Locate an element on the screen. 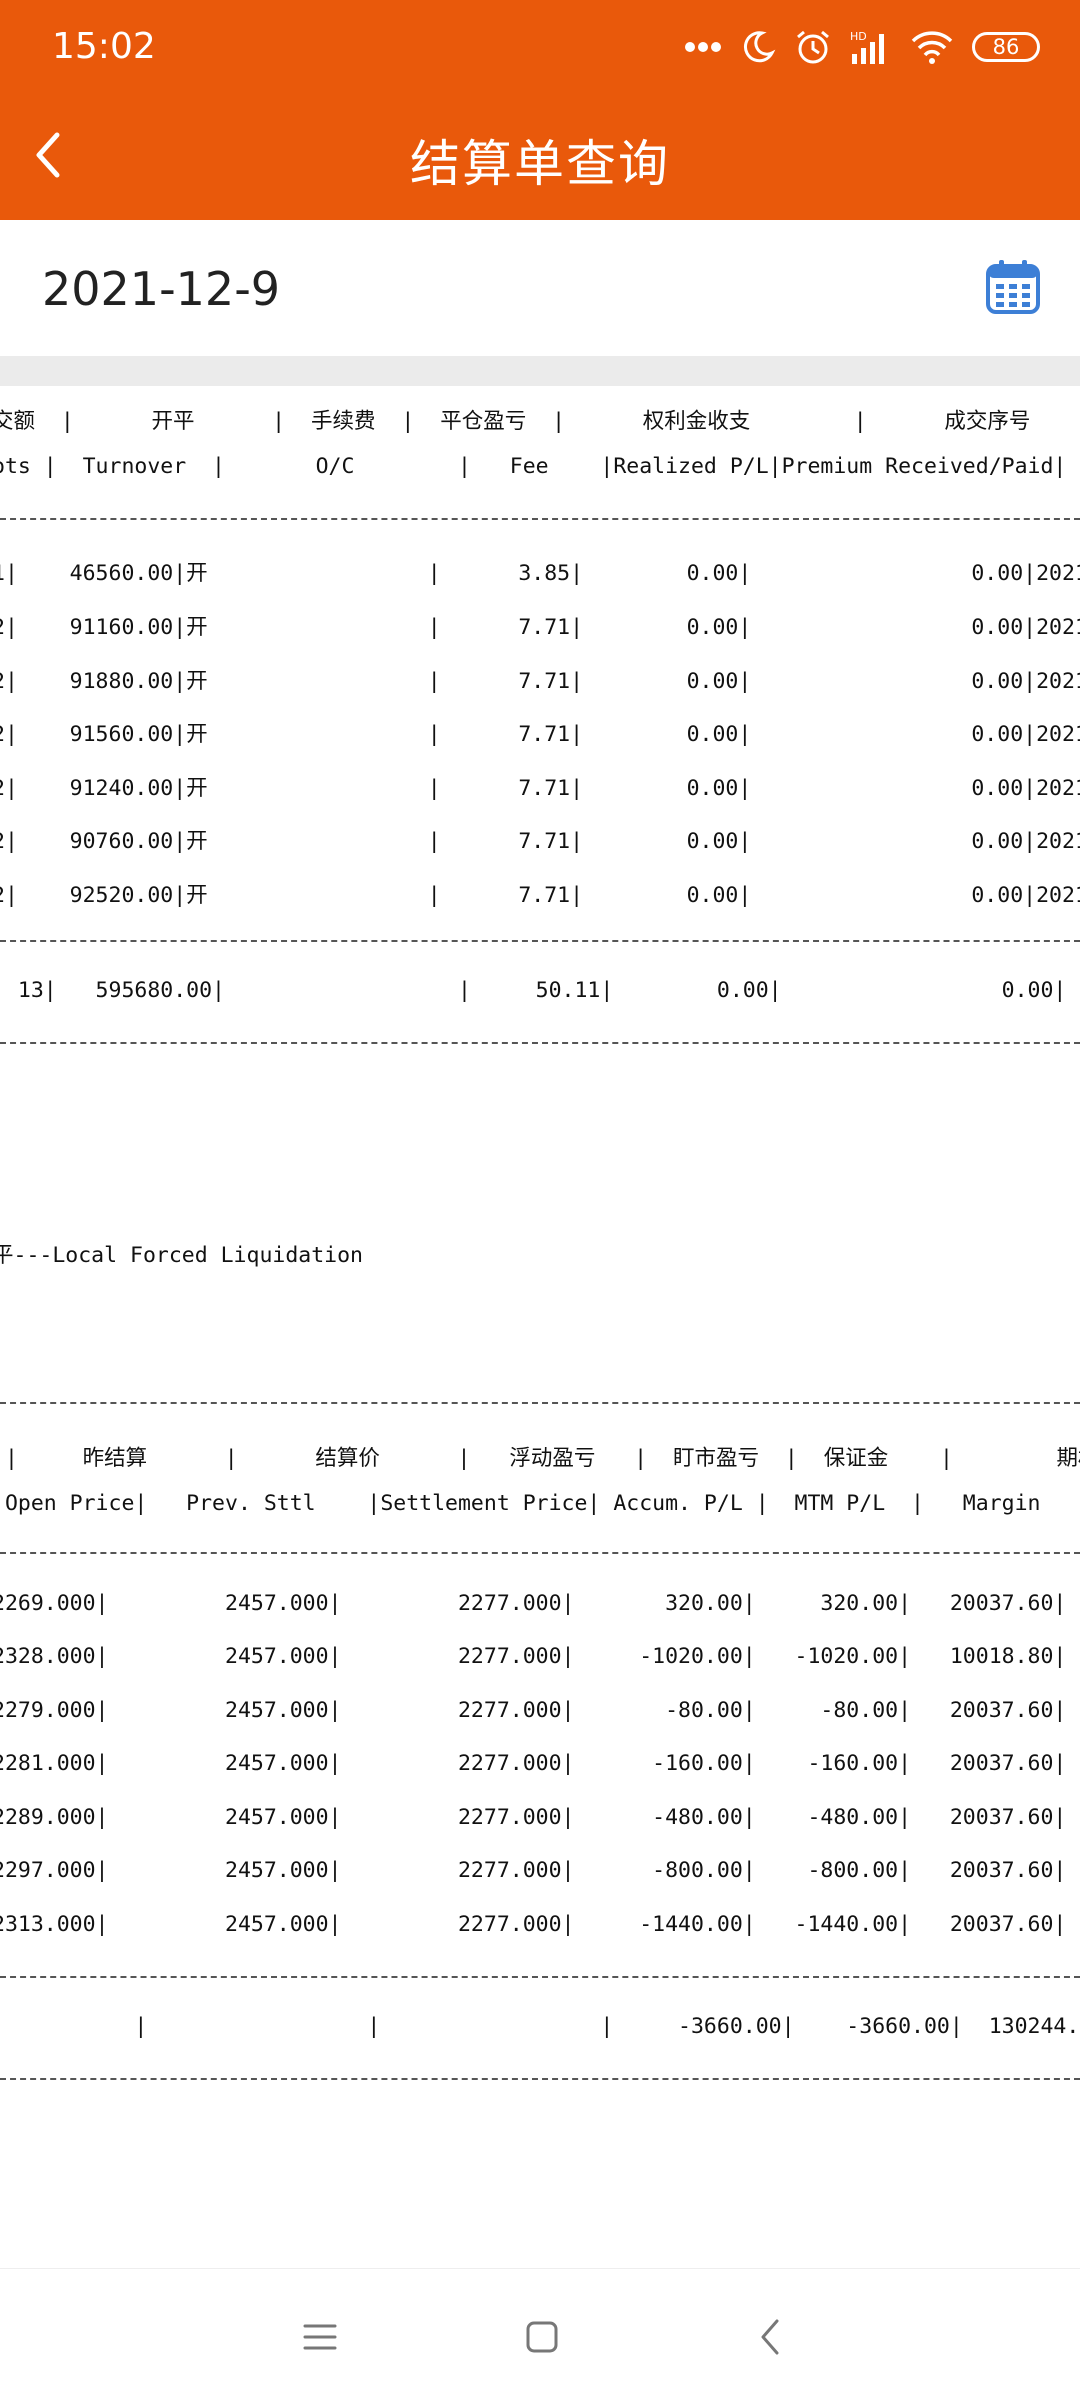  signal-icon: HD is located at coordinates (867, 47).